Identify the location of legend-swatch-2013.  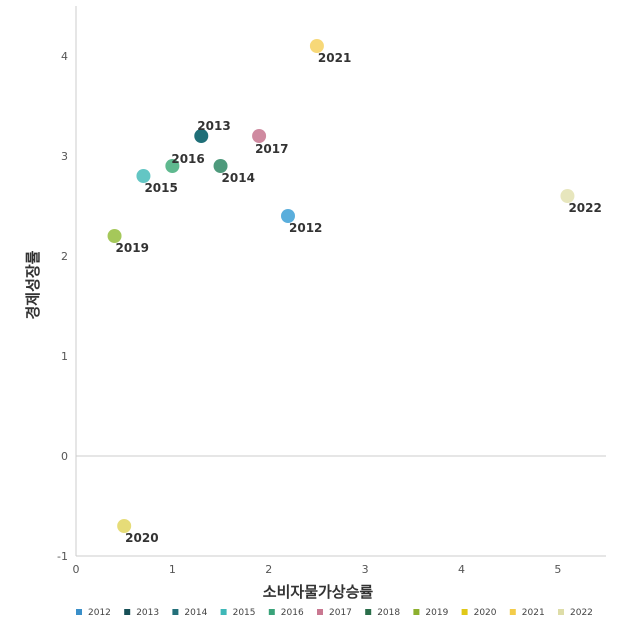
(127, 612).